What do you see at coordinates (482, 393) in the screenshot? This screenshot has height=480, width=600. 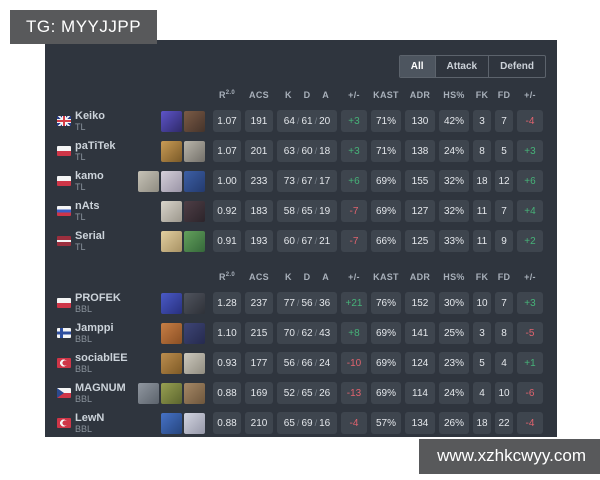 I see `stat-fk: 4` at bounding box center [482, 393].